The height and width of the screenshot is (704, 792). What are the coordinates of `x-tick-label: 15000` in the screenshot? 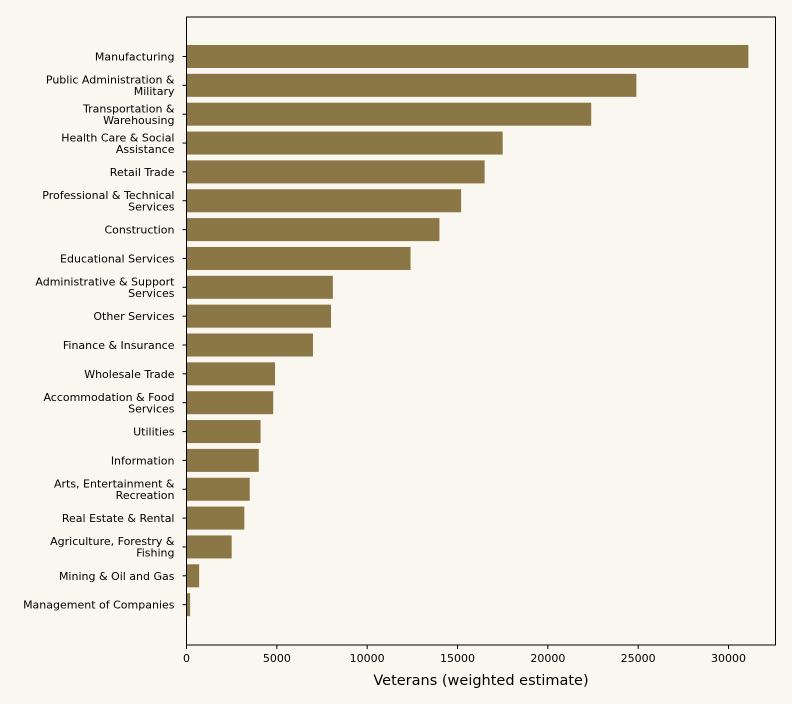 It's located at (457, 658).